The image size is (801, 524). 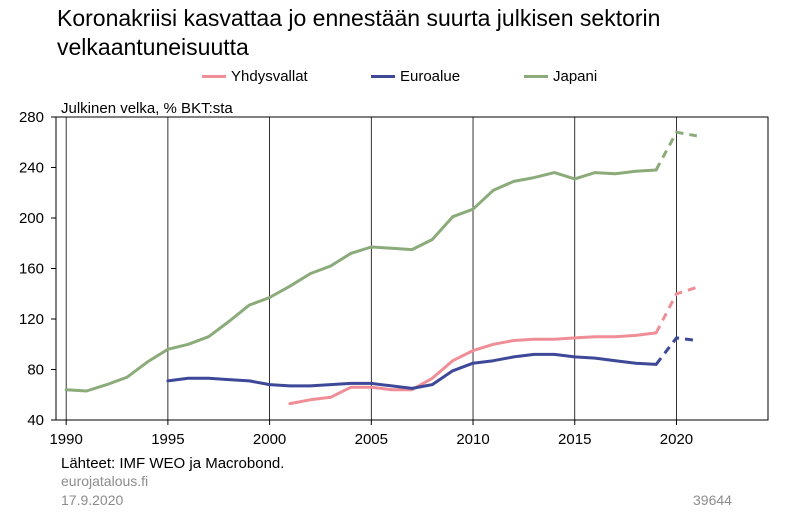 What do you see at coordinates (575, 76) in the screenshot?
I see `legend-label-japani: Japani` at bounding box center [575, 76].